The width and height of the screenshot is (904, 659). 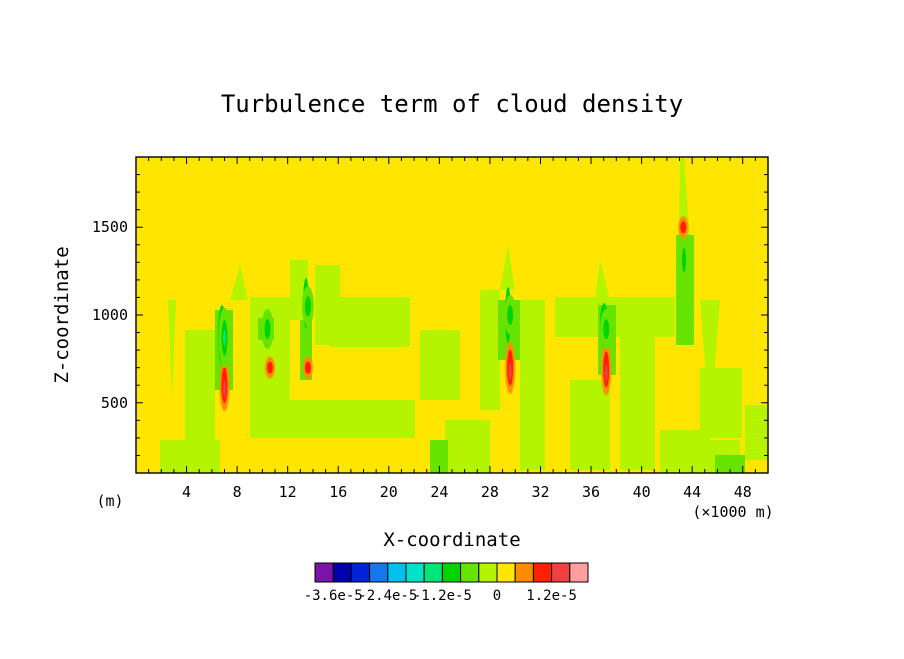 I want to click on colorbar-tick-labels: -3.6e-5-2.4e-5-1.2e-5 0 1.2e-5, so click(x=440, y=596).